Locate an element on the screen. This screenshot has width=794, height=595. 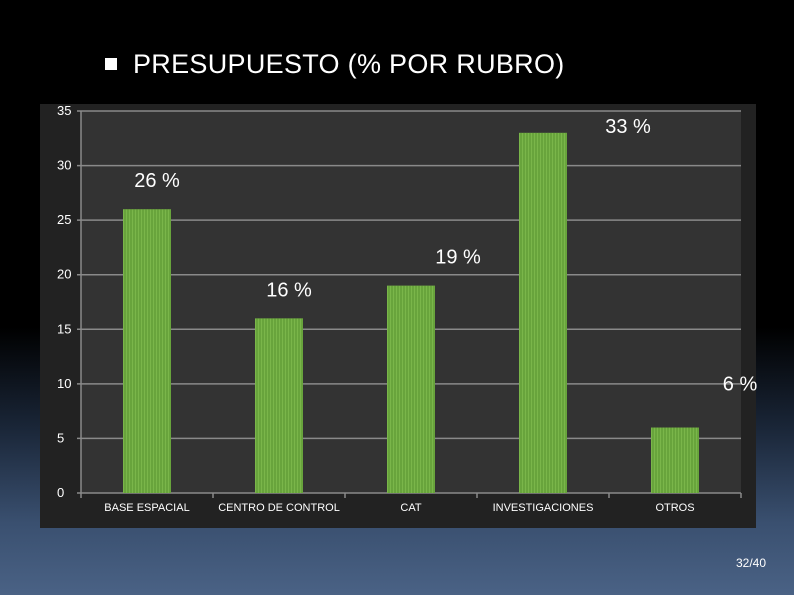
x-tick-label: CENTRO DE CONTROL is located at coordinates (279, 508).